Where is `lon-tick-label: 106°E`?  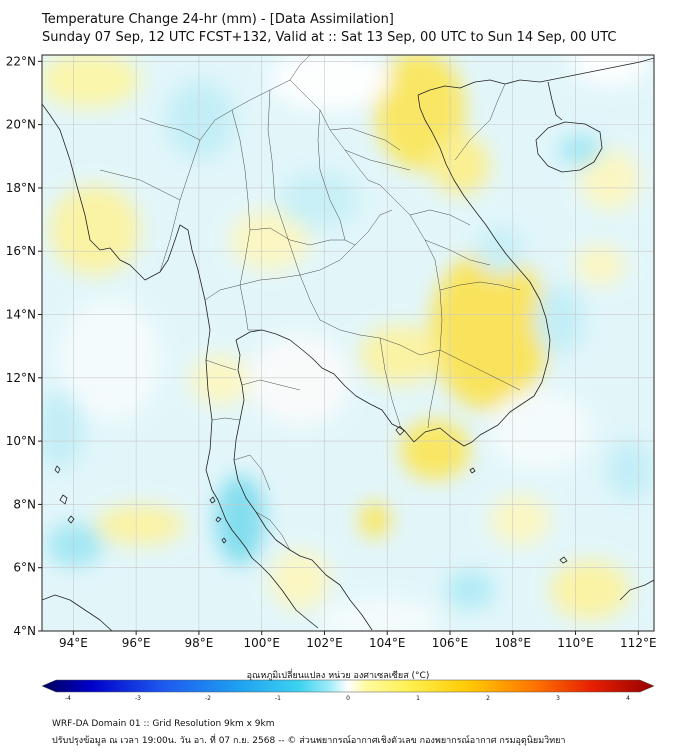 lon-tick-label: 106°E is located at coordinates (450, 643).